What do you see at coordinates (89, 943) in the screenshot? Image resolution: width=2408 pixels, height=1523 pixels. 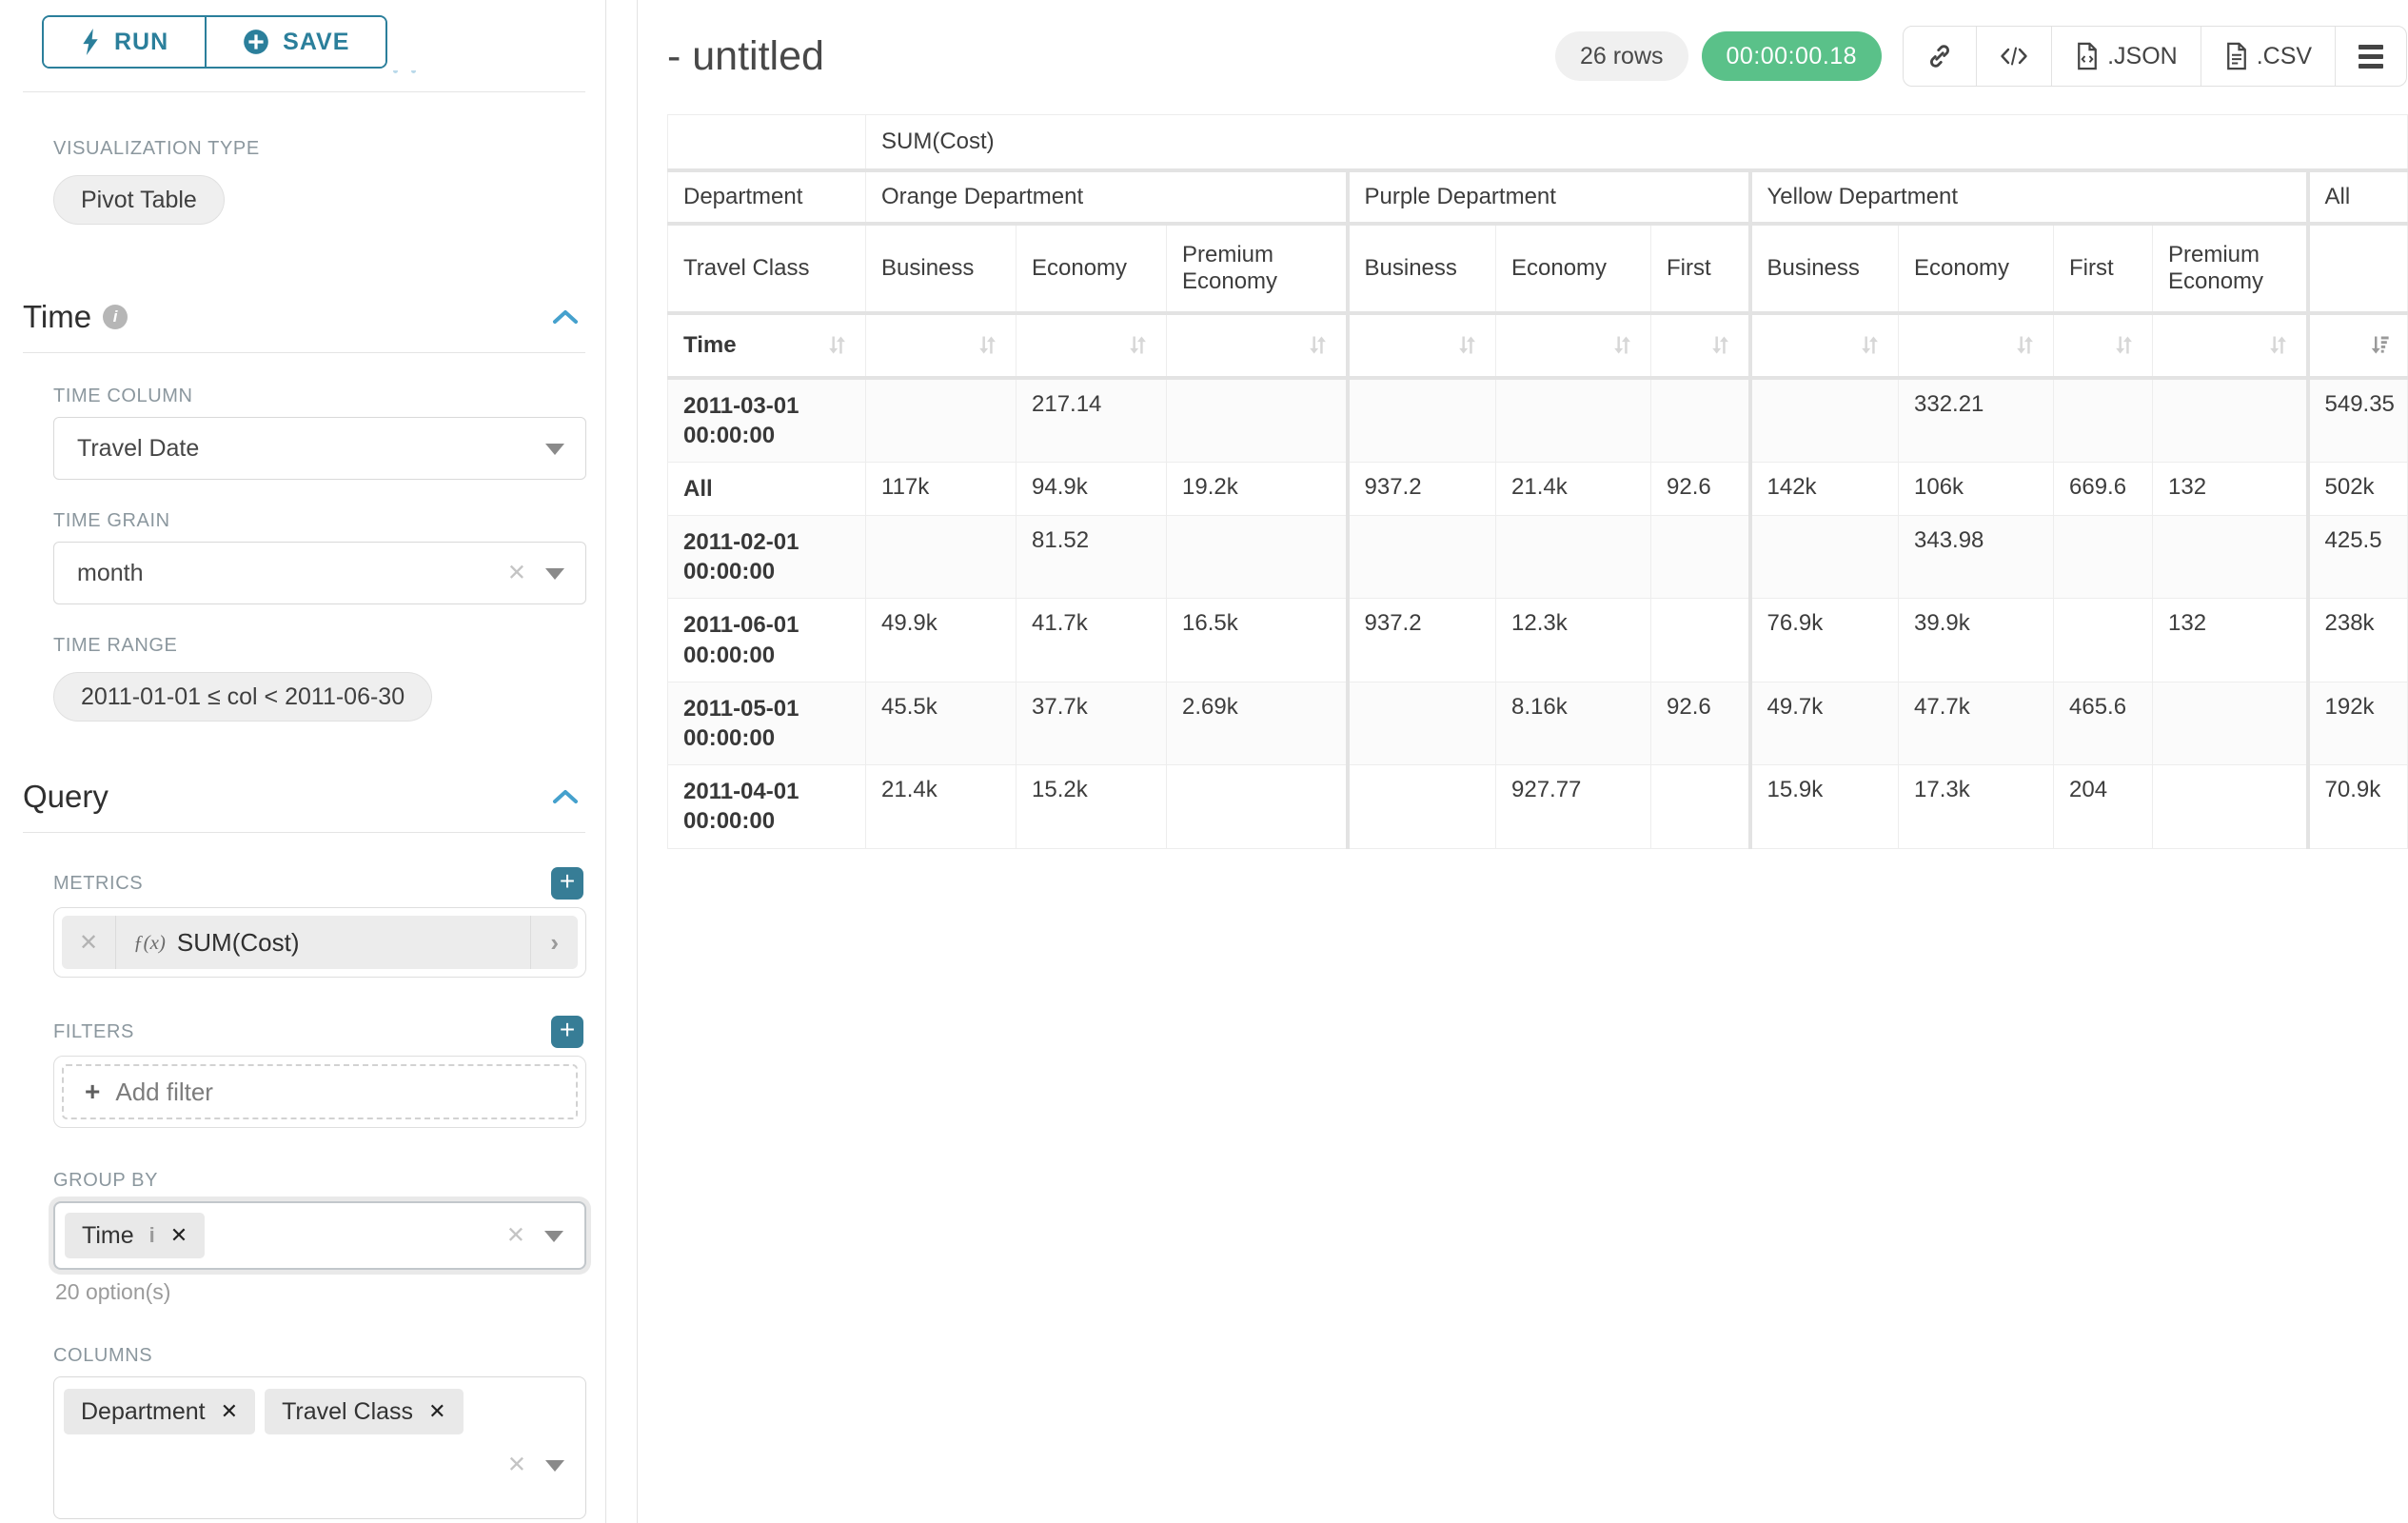 I see `remove-metric-icon: ✕` at bounding box center [89, 943].